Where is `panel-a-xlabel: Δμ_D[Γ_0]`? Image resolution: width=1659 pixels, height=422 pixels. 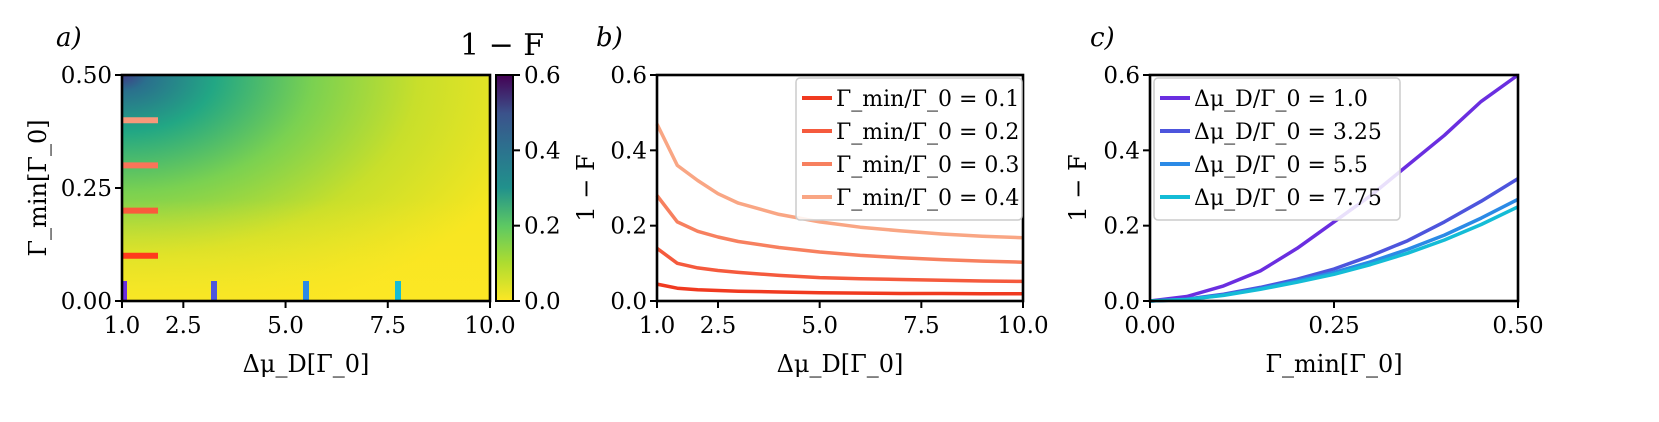
panel-a-xlabel: Δμ_D[Γ_0] is located at coordinates (306, 364).